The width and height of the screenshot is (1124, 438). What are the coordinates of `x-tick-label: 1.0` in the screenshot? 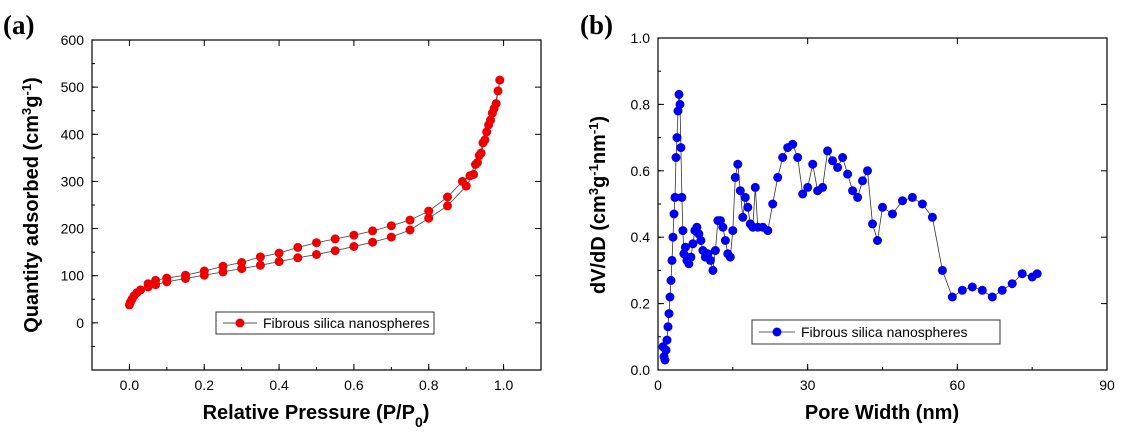 It's located at (504, 385).